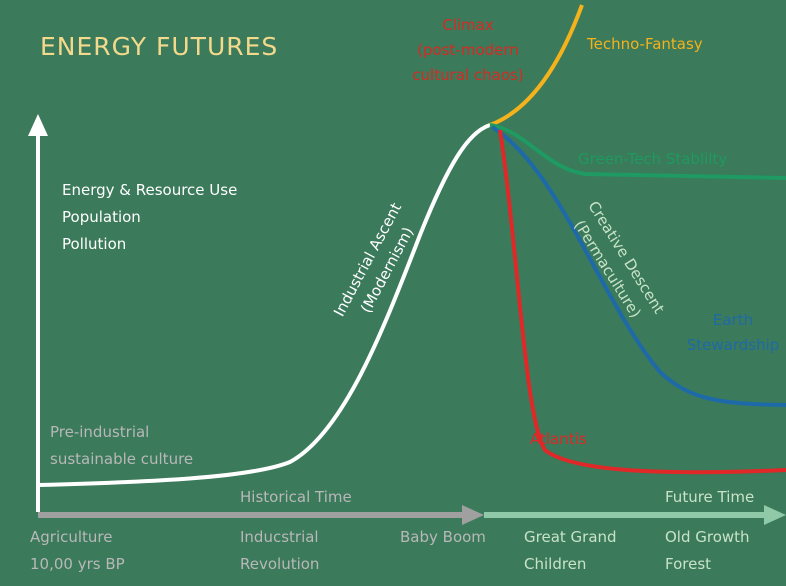  Describe the element at coordinates (570, 537) in the screenshot. I see `x-label: Great Grand` at that location.